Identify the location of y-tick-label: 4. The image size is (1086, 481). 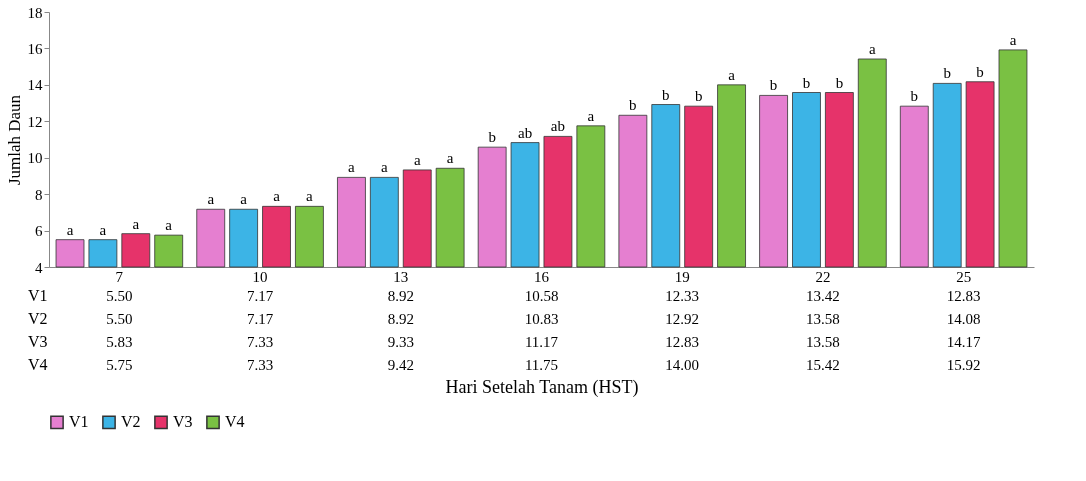
(39, 267).